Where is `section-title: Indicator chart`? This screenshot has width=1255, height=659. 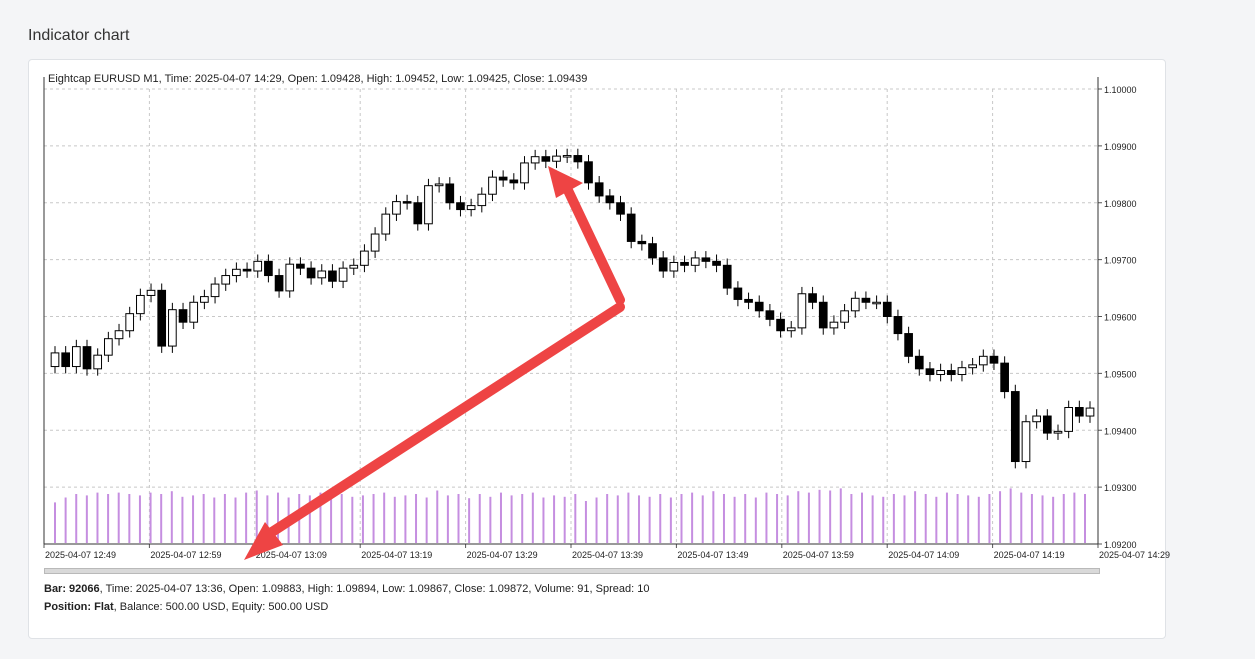
section-title: Indicator chart is located at coordinates (79, 35).